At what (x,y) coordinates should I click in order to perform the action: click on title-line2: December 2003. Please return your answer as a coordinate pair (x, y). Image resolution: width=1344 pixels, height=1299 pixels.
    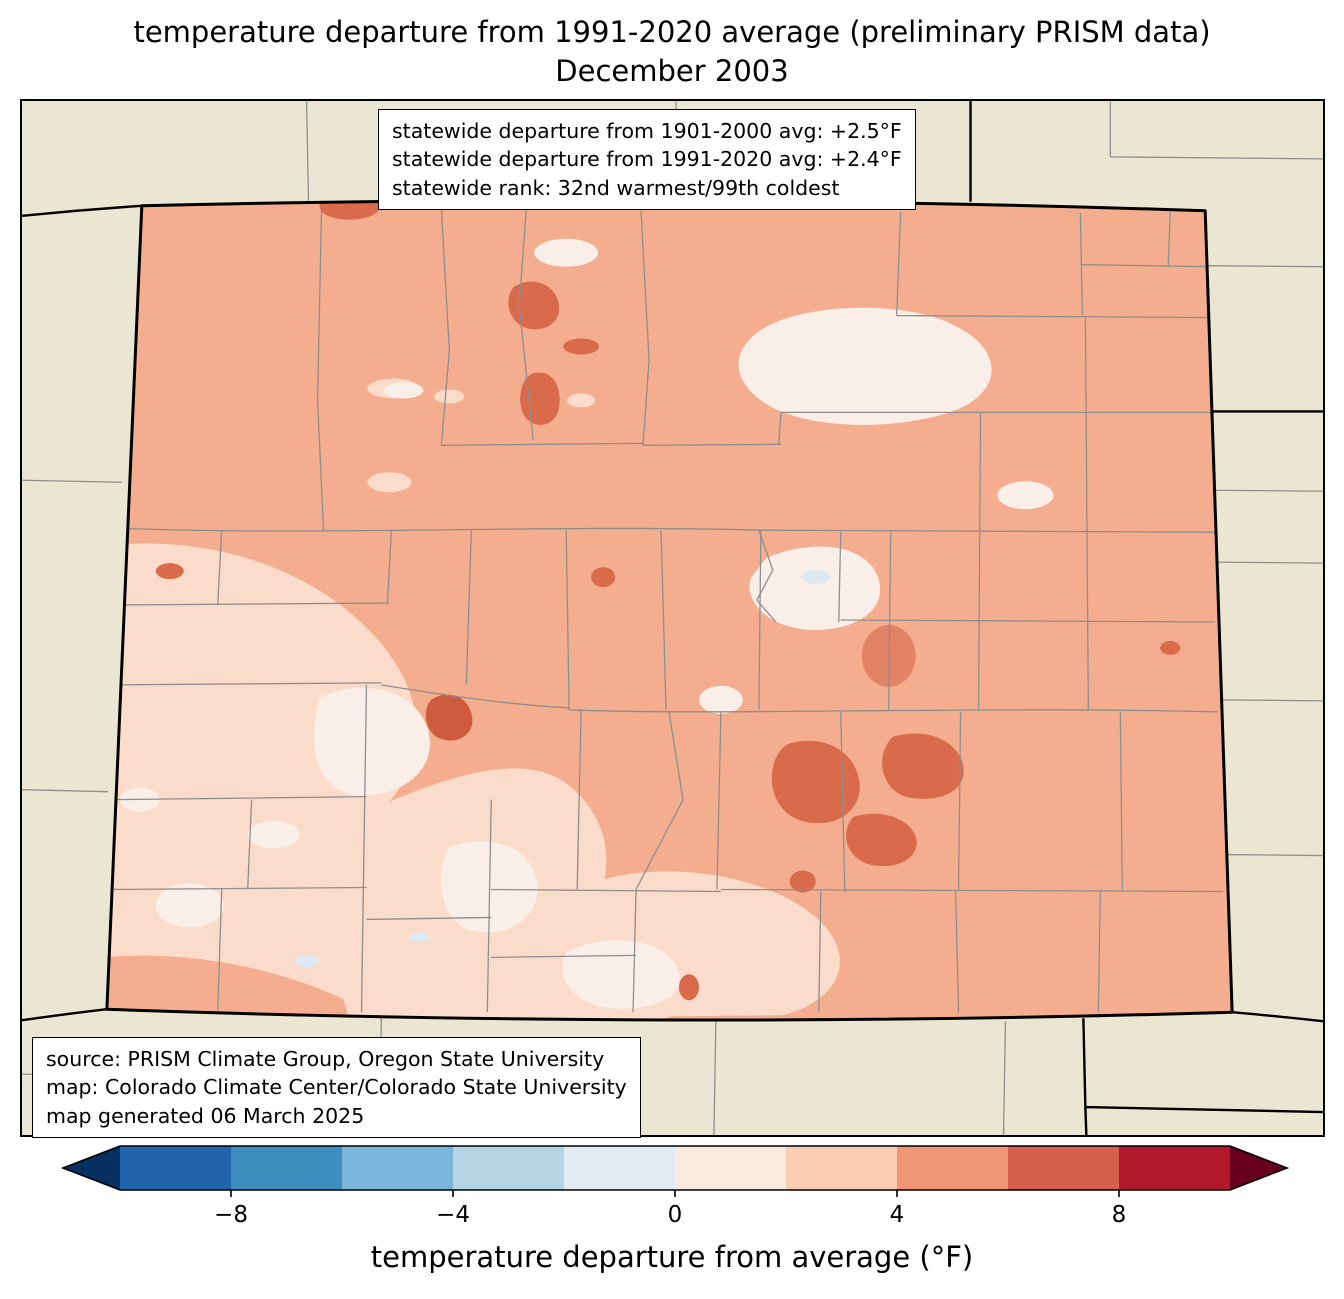
    Looking at the image, I should click on (672, 71).